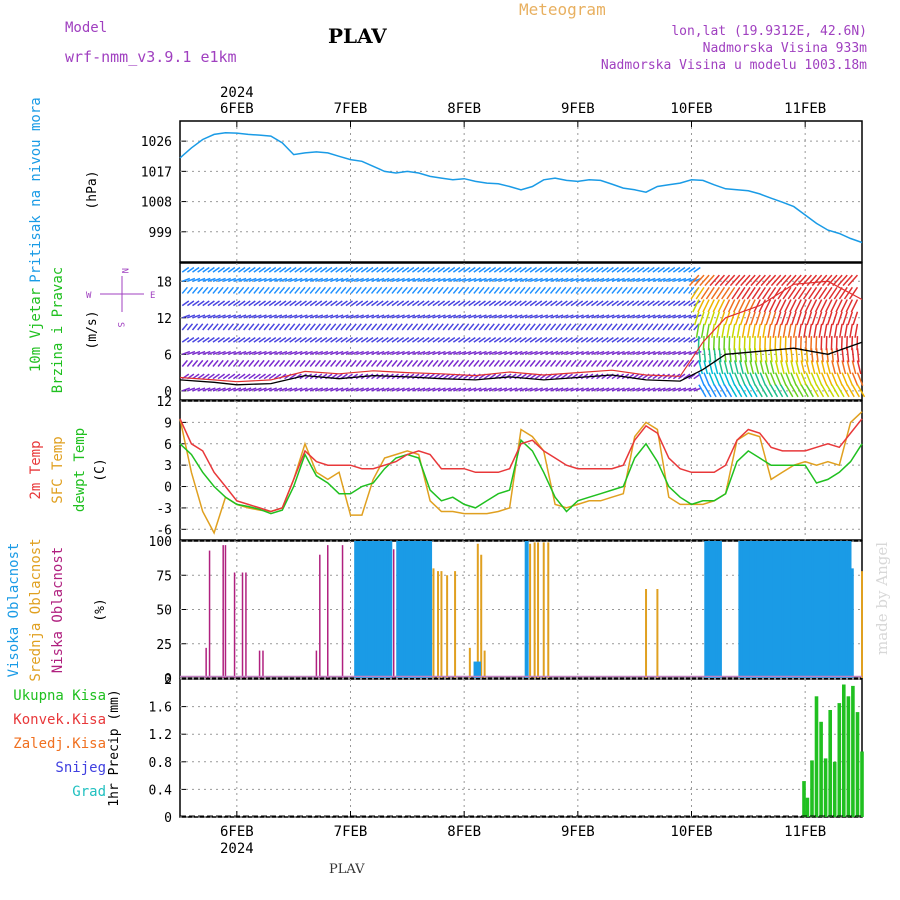 The width and height of the screenshot is (900, 900). What do you see at coordinates (168, 679) in the screenshot?
I see `y-tick-label-clouds: 0` at bounding box center [168, 679].